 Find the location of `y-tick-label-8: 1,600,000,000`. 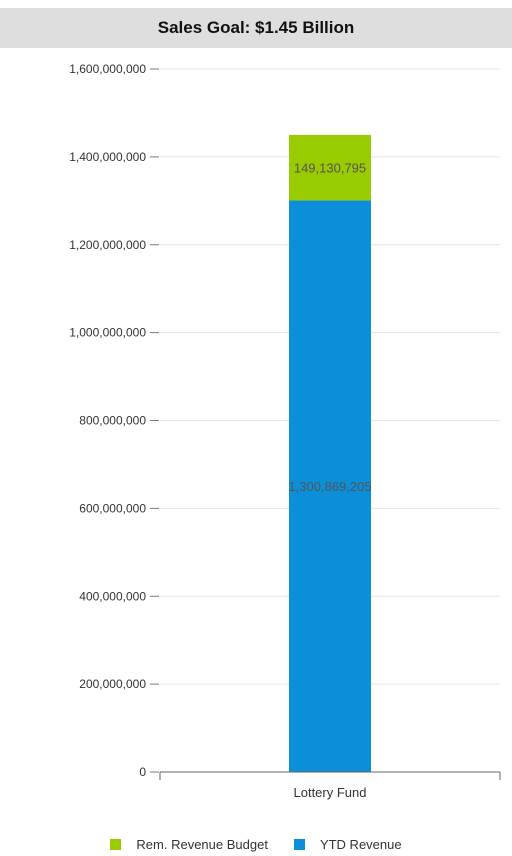

y-tick-label-8: 1,600,000,000 is located at coordinates (107, 69).